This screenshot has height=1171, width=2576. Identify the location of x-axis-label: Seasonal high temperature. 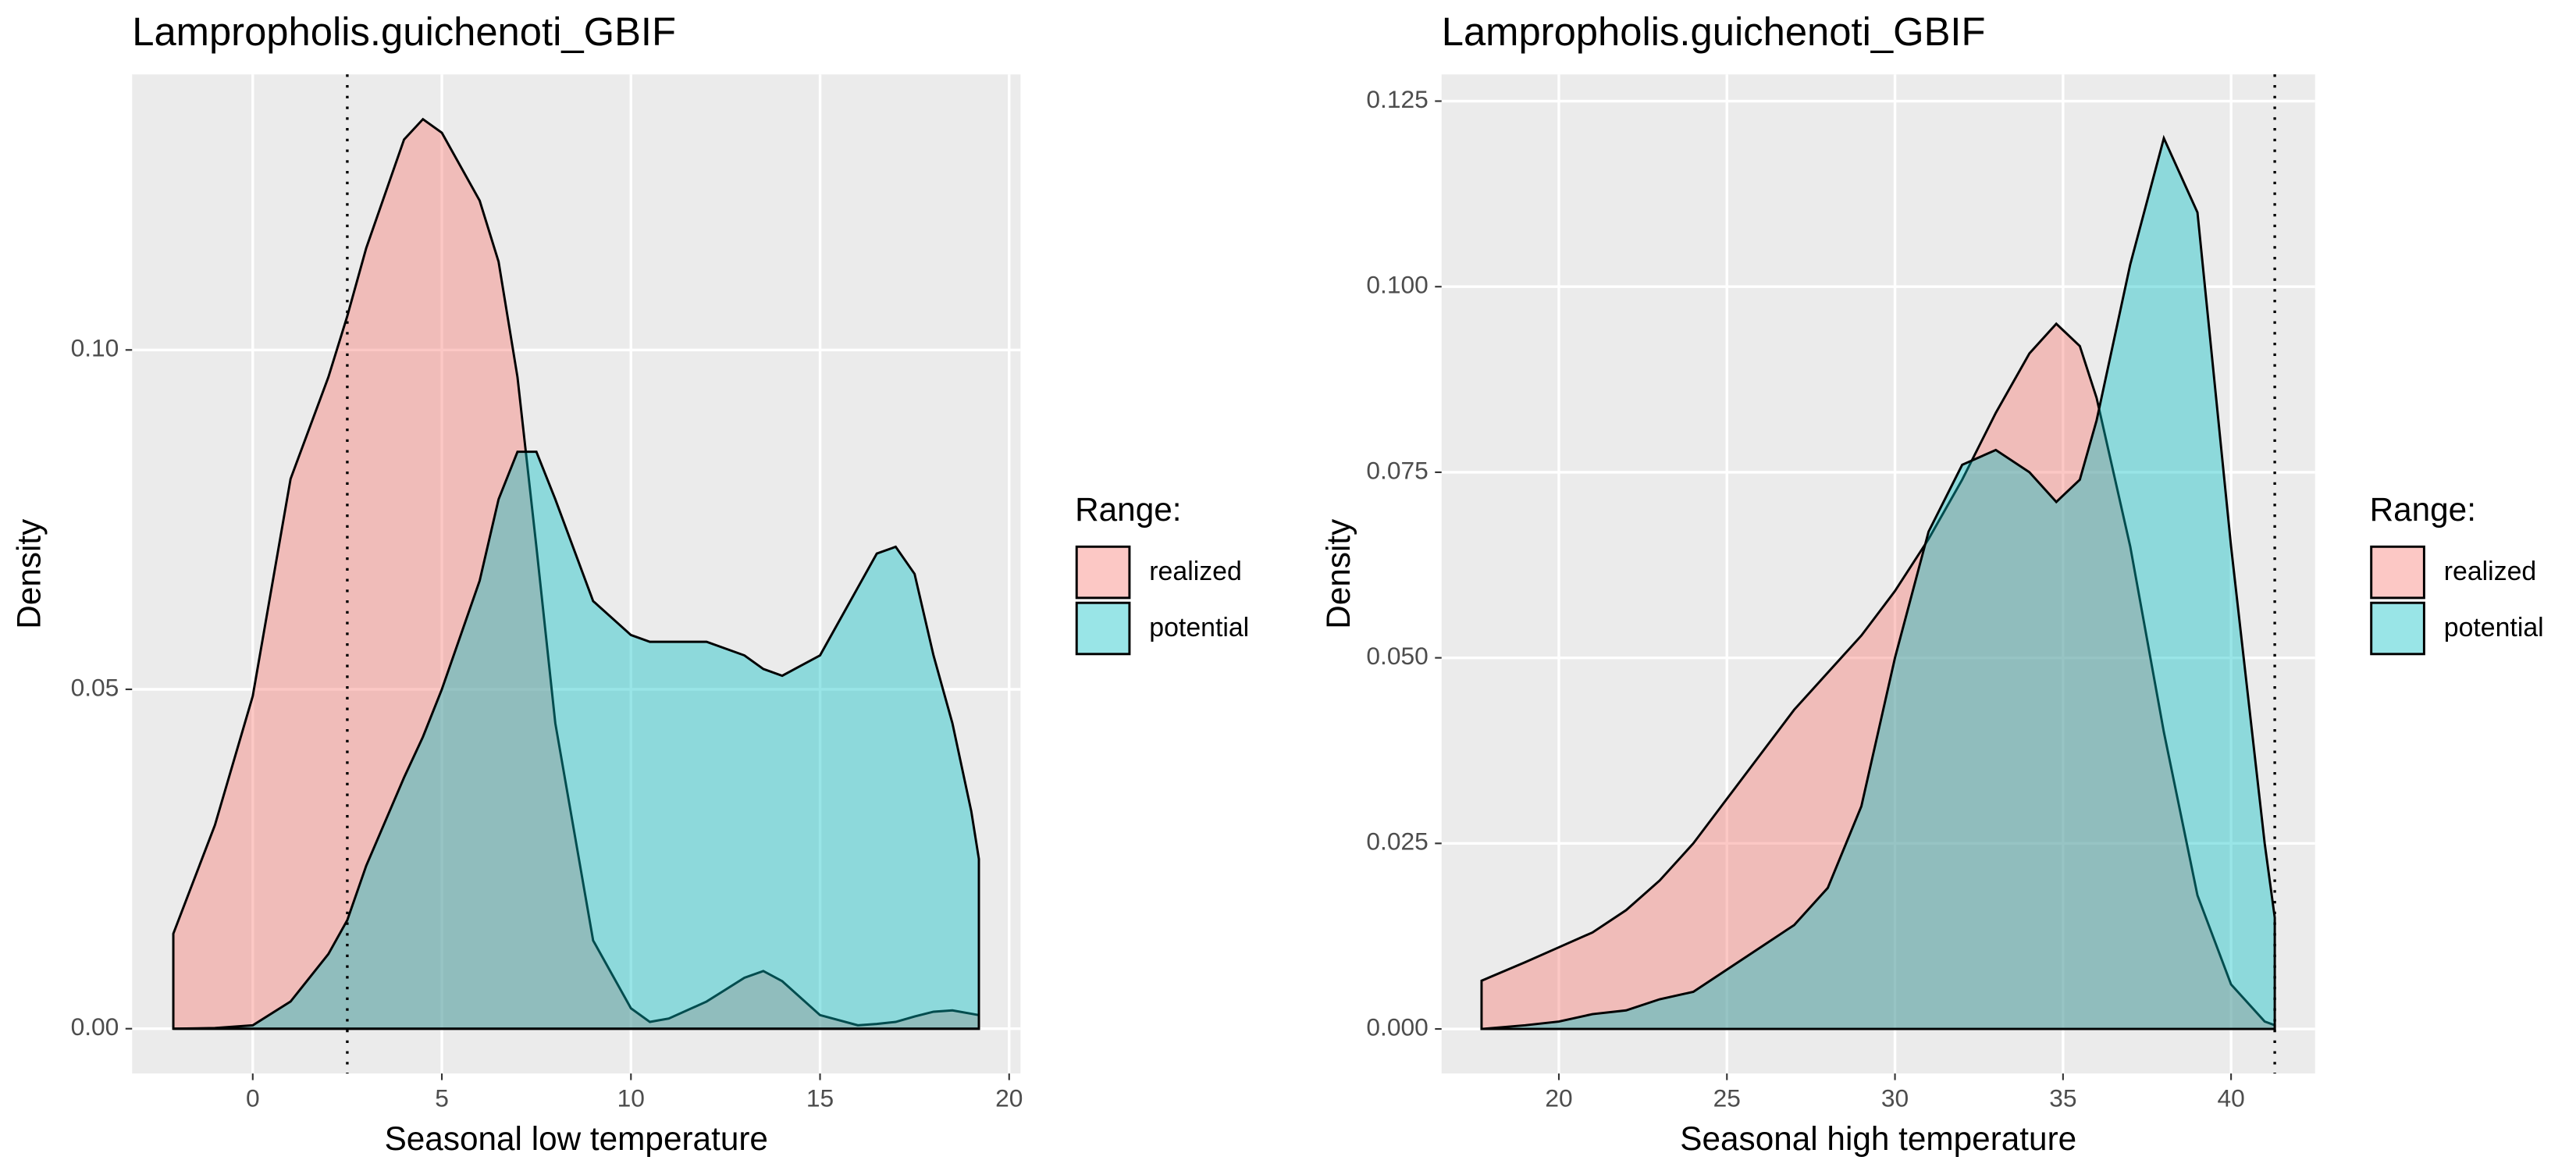
(1878, 1138).